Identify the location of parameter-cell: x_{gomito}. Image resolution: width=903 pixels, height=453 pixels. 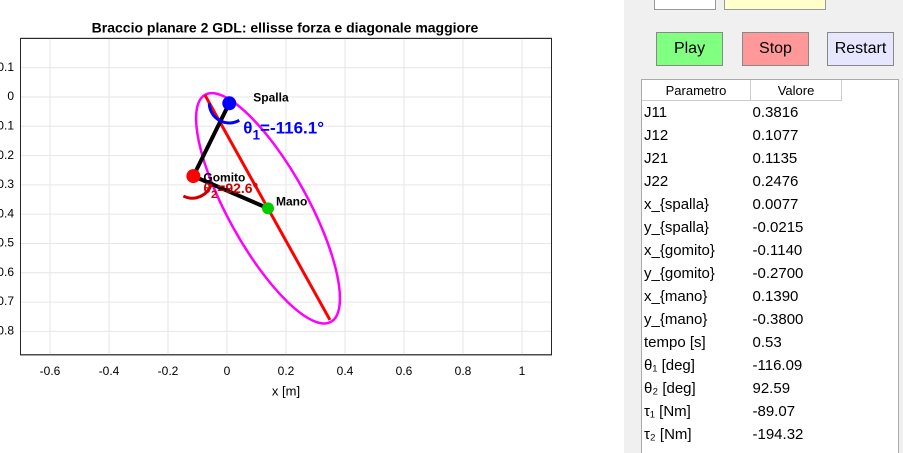
(679, 250).